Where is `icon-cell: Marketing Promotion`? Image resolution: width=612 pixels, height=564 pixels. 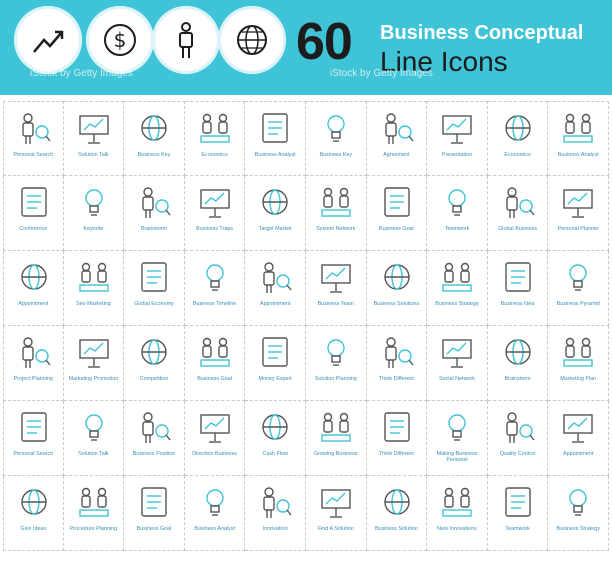
icon-cell: Marketing Promotion is located at coordinates (94, 363).